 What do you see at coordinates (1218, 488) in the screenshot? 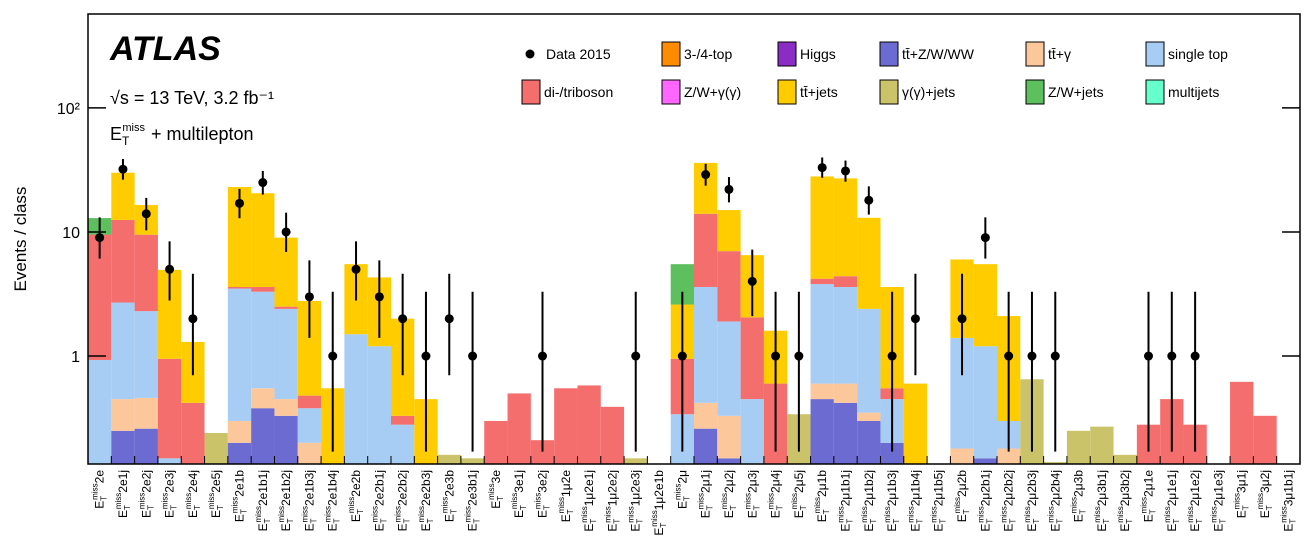
I see `category: 2μ1e3j` at bounding box center [1218, 488].